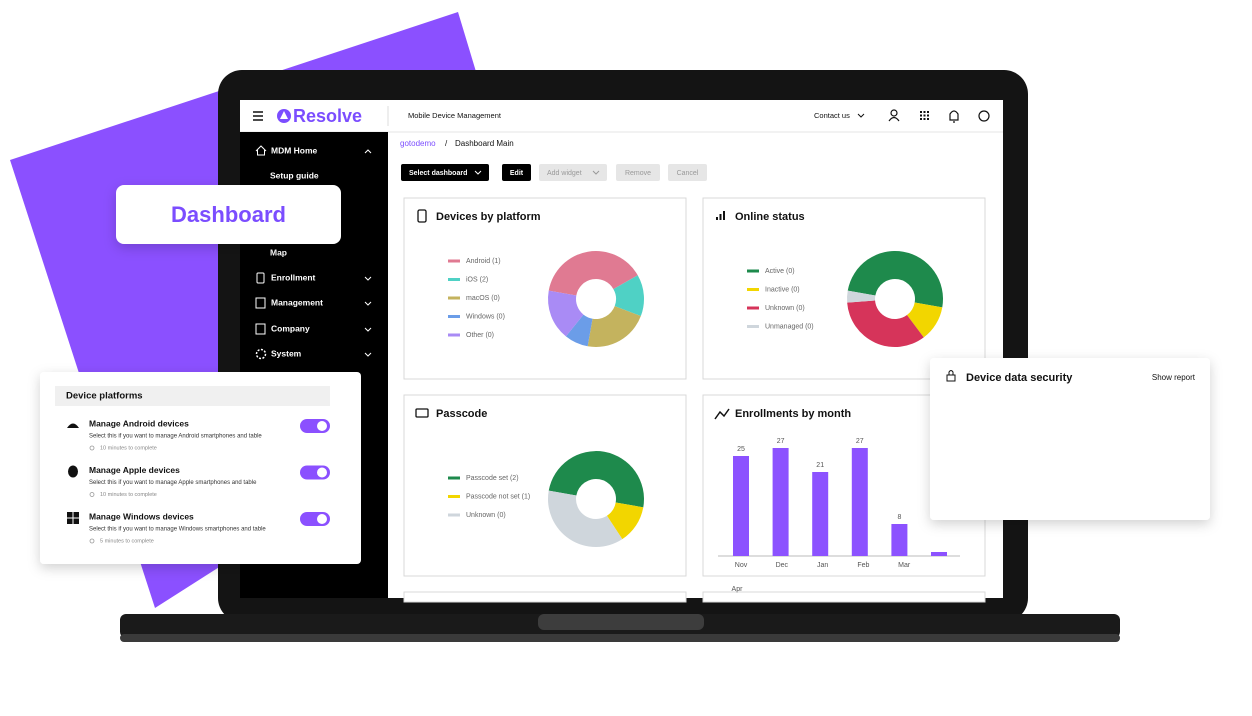 The width and height of the screenshot is (1252, 716). I want to click on button-label: Select dashboard, so click(438, 173).